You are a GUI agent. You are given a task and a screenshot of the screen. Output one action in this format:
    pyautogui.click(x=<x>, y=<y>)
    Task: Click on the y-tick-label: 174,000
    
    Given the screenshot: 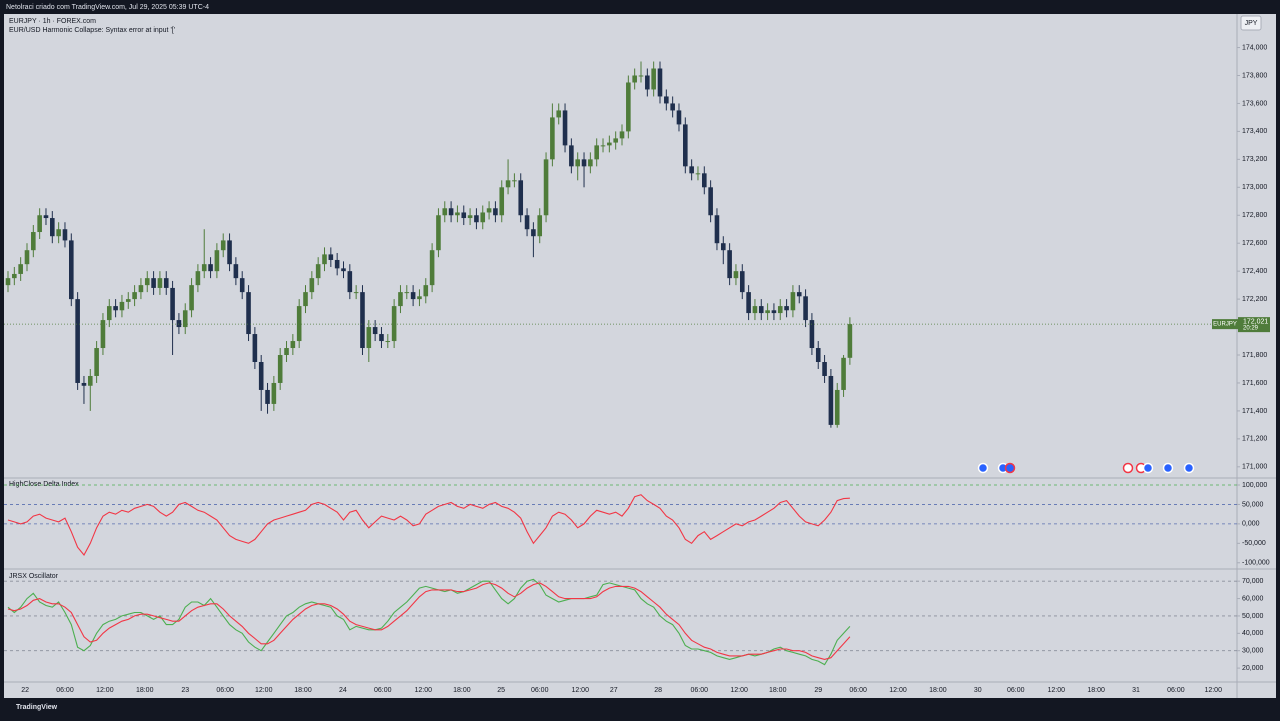 What is the action you would take?
    pyautogui.click(x=1254, y=47)
    